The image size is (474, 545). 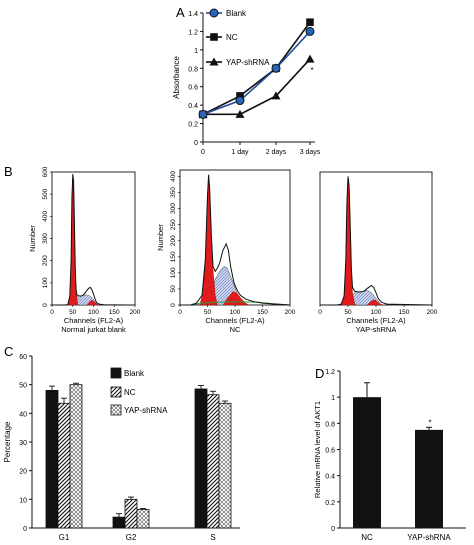 What do you see at coordinates (193, 88) in the screenshot?
I see `panel-a-y-tick-label: 0.6` at bounding box center [193, 88].